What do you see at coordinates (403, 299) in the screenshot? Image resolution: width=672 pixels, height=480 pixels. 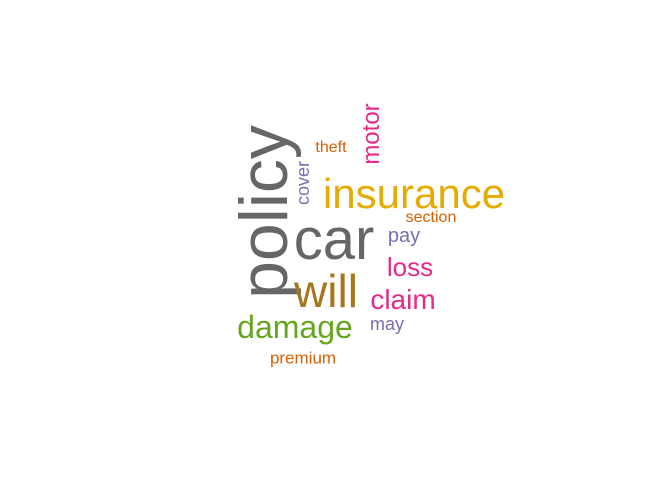 I see `word-claim: claim` at bounding box center [403, 299].